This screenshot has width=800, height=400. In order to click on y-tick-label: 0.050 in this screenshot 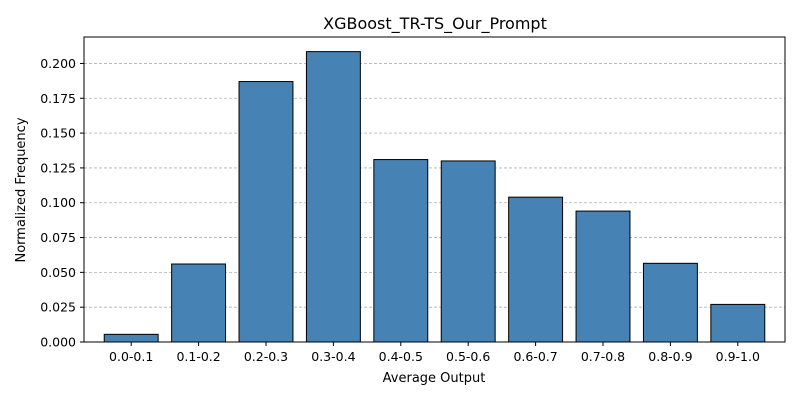, I will do `click(58, 272)`.